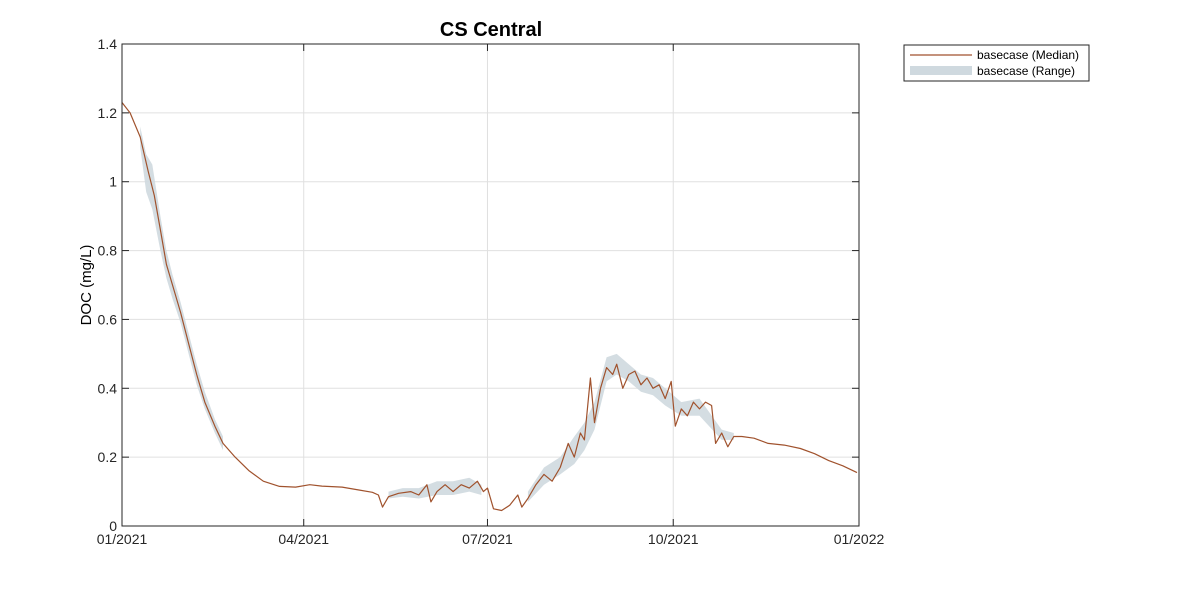 The height and width of the screenshot is (591, 1181). What do you see at coordinates (941, 70) in the screenshot?
I see `legend-range-swatch` at bounding box center [941, 70].